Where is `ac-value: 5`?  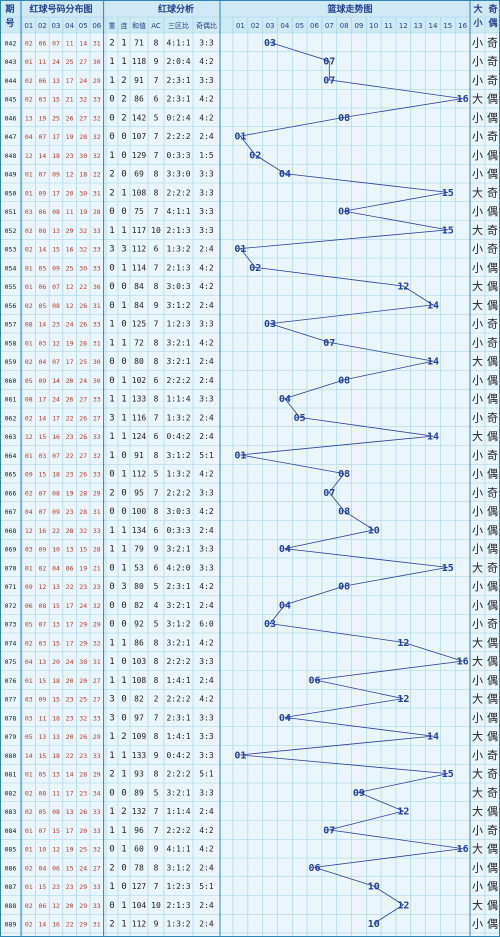
ac-value: 5 is located at coordinates (156, 624).